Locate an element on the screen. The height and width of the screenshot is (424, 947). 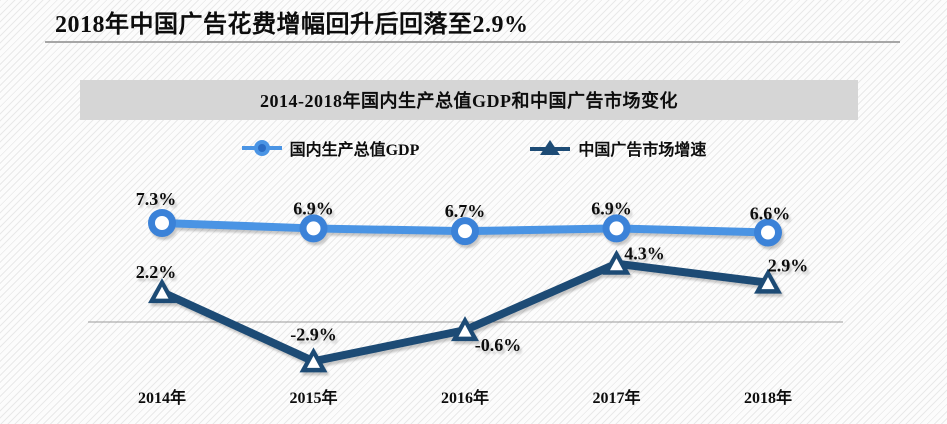
x-axis-label: 2014年 is located at coordinates (162, 397).